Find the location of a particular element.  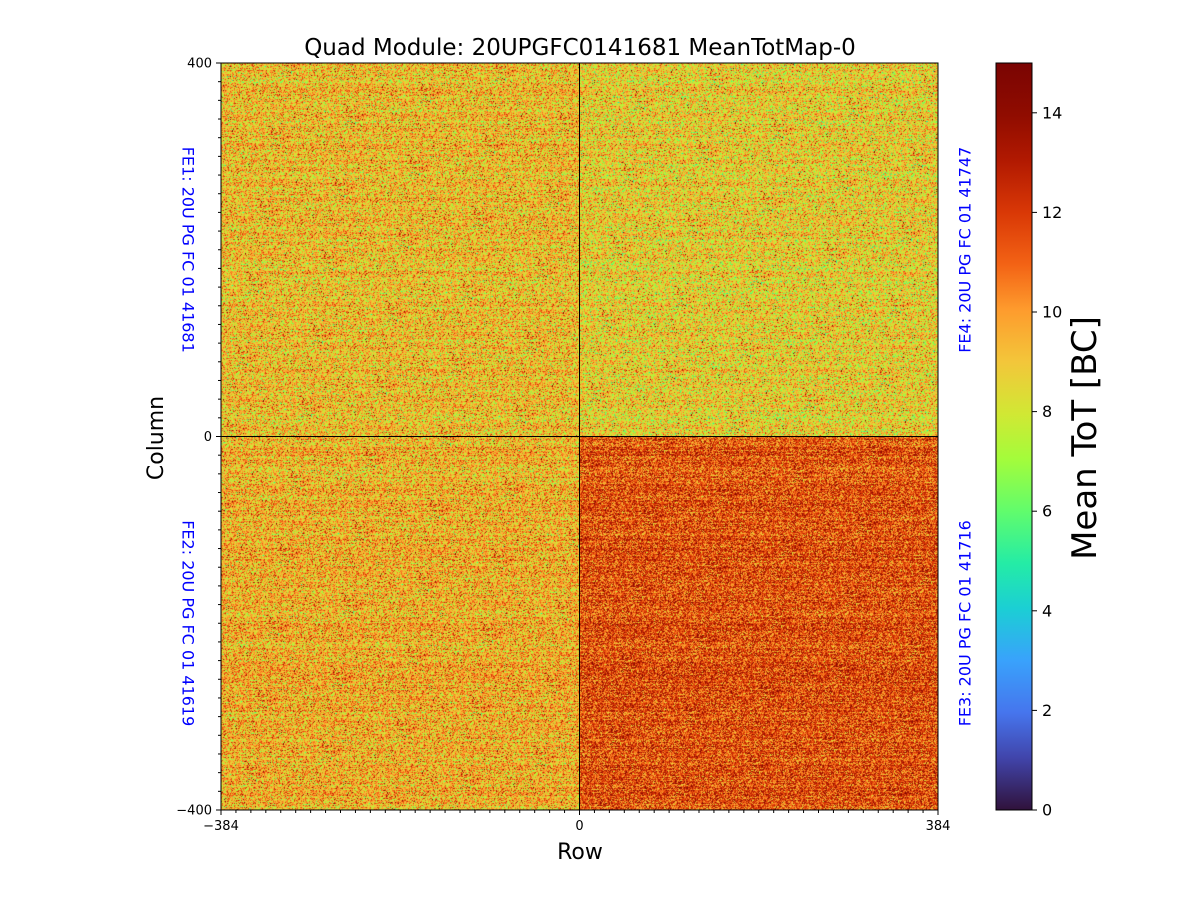

chip-label-fe1: FE1: 20U PG FC 01 41681 is located at coordinates (188, 250).